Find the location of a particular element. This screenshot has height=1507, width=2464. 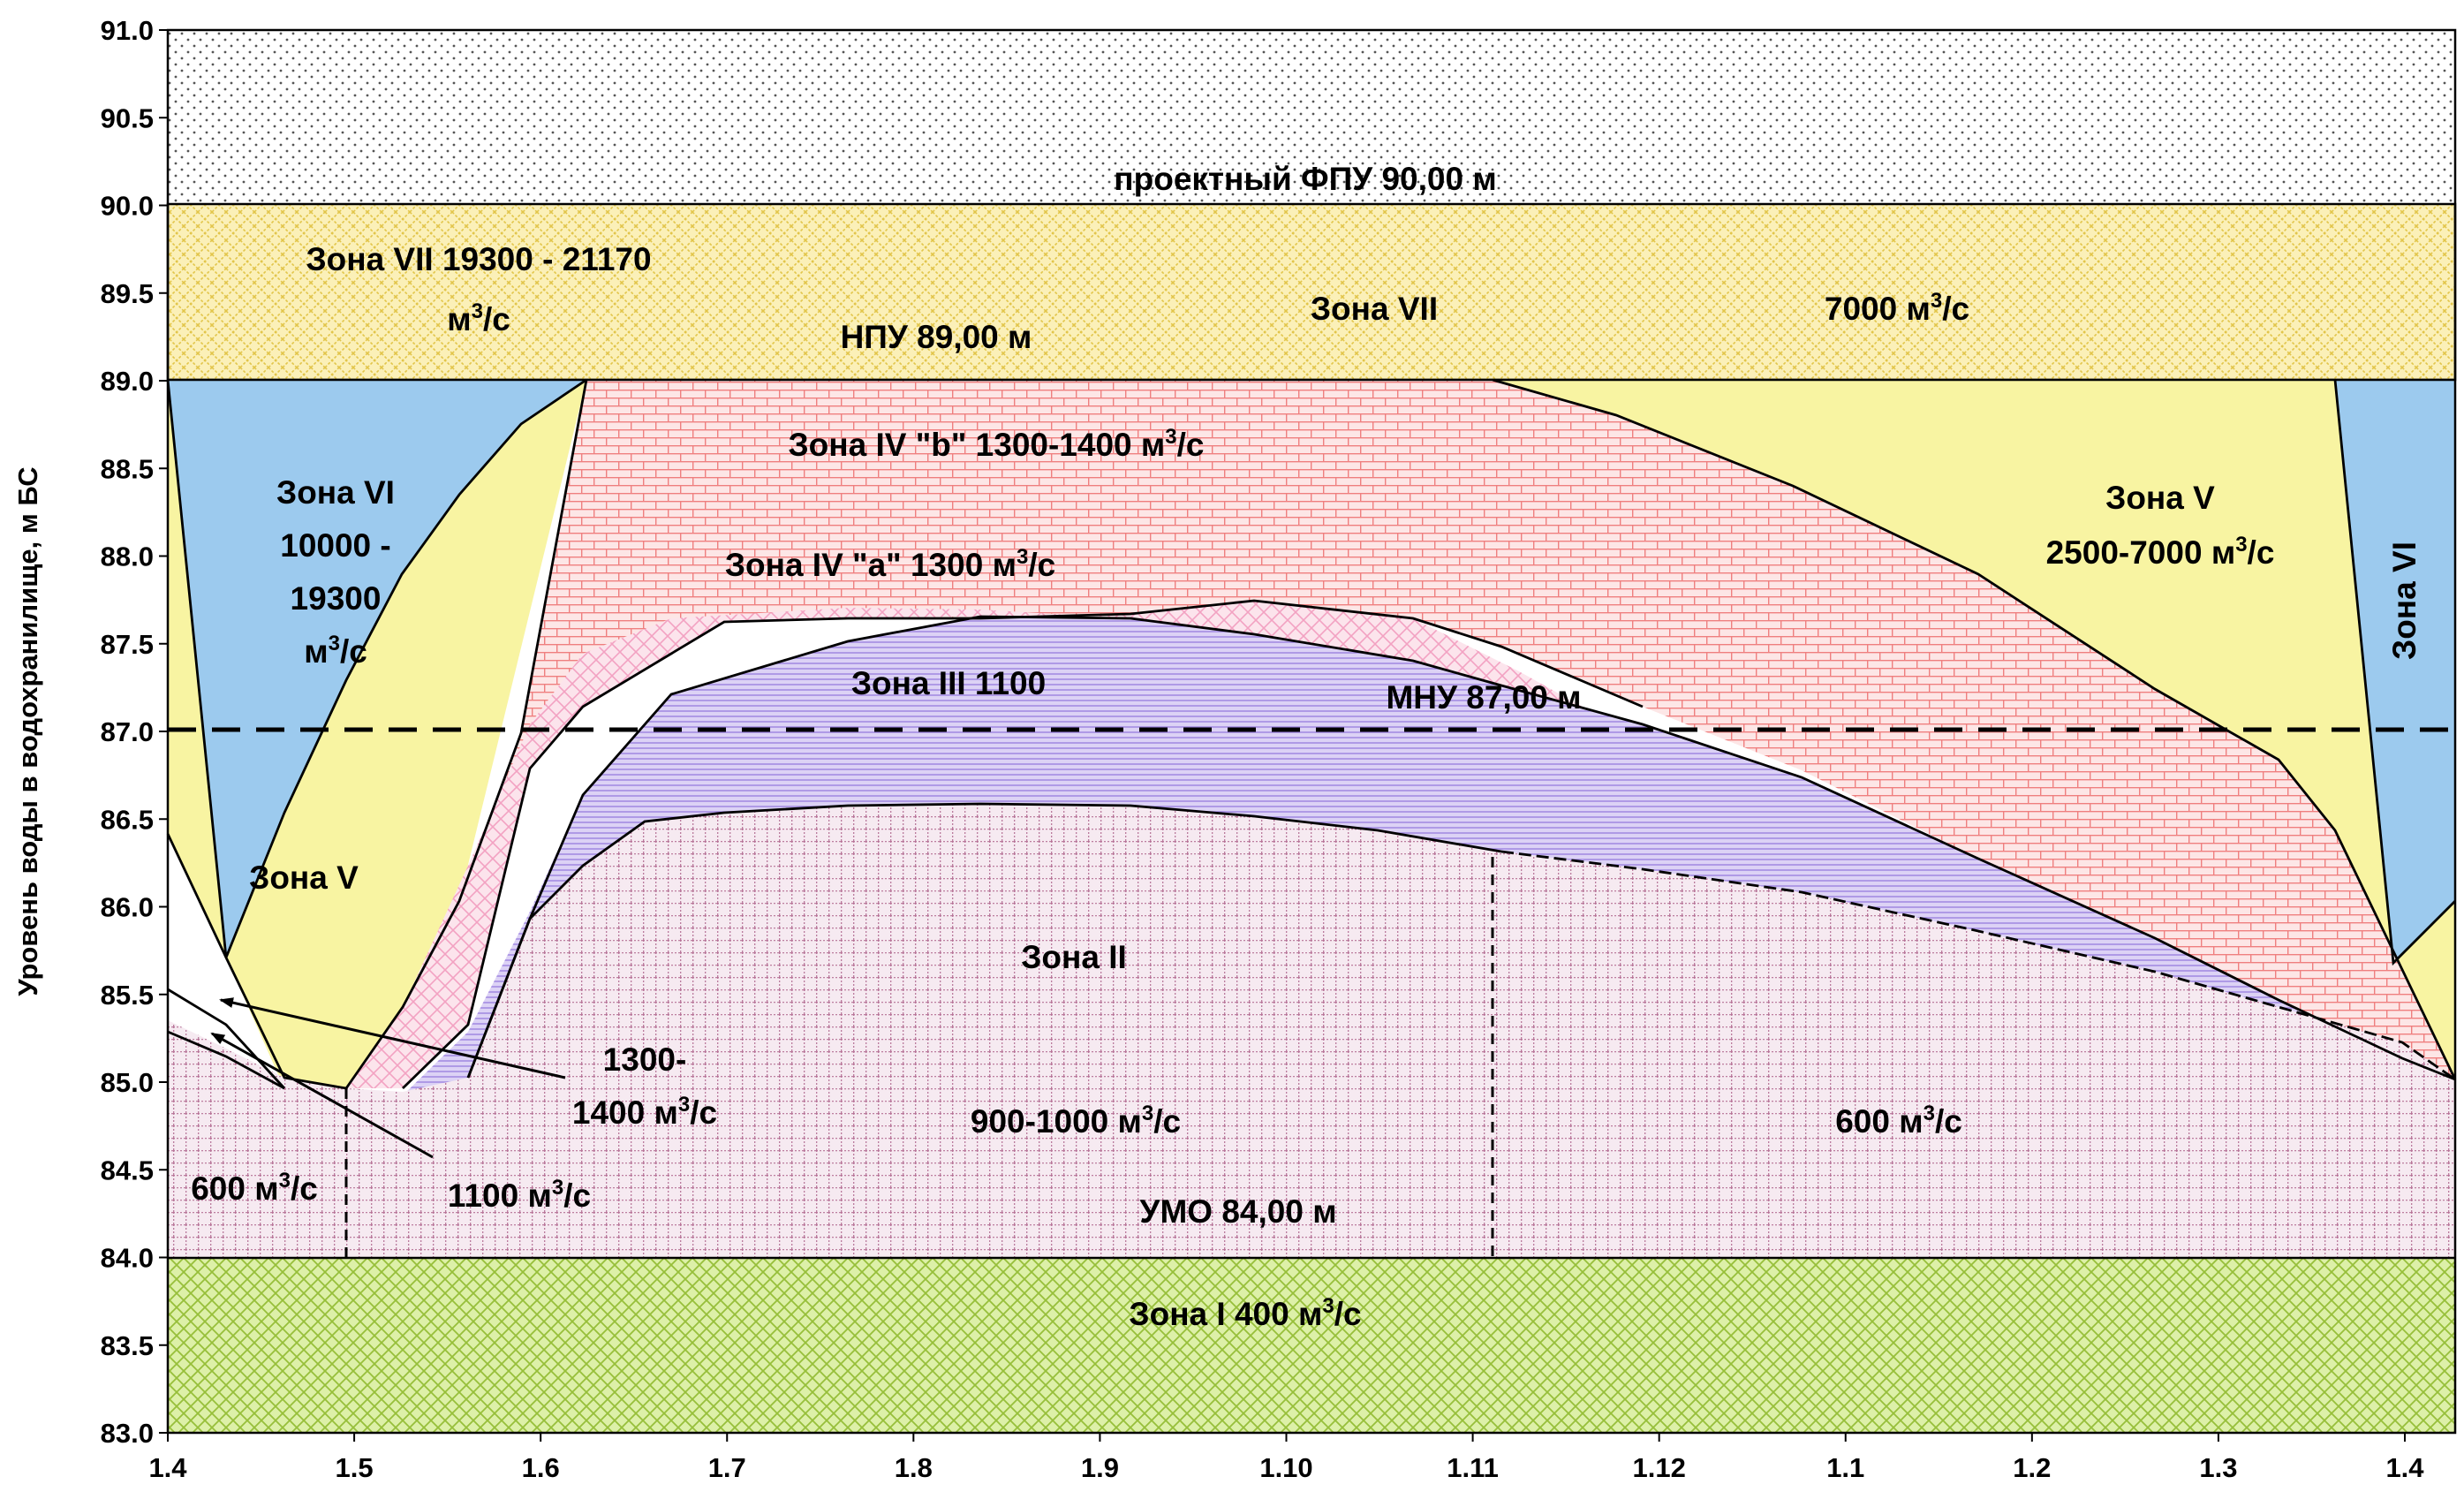

boundary-left-lower is located at coordinates (226, 1038).